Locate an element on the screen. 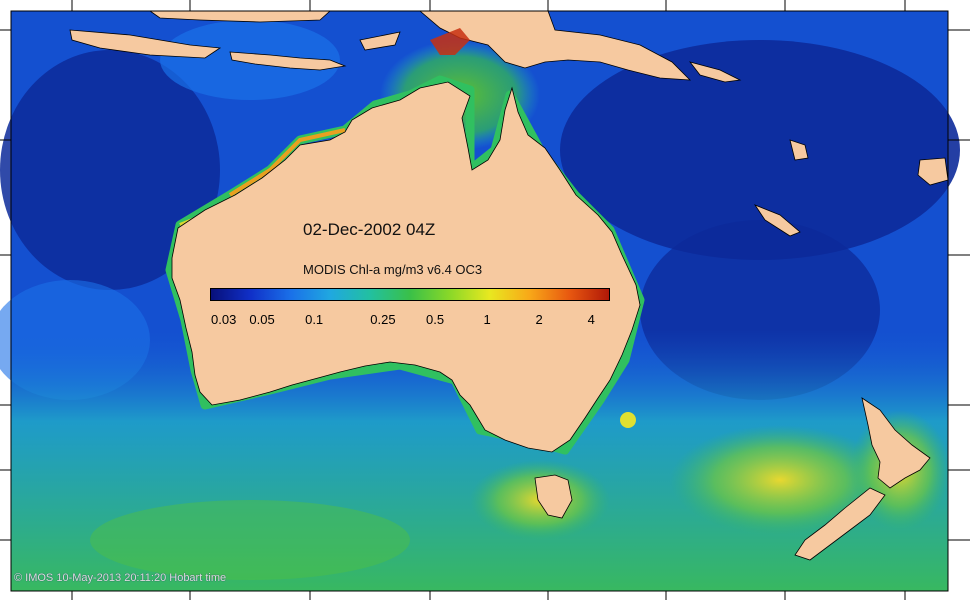 This screenshot has width=970, height=600. date-label: 02-Dec-2002 04Z is located at coordinates (369, 229).